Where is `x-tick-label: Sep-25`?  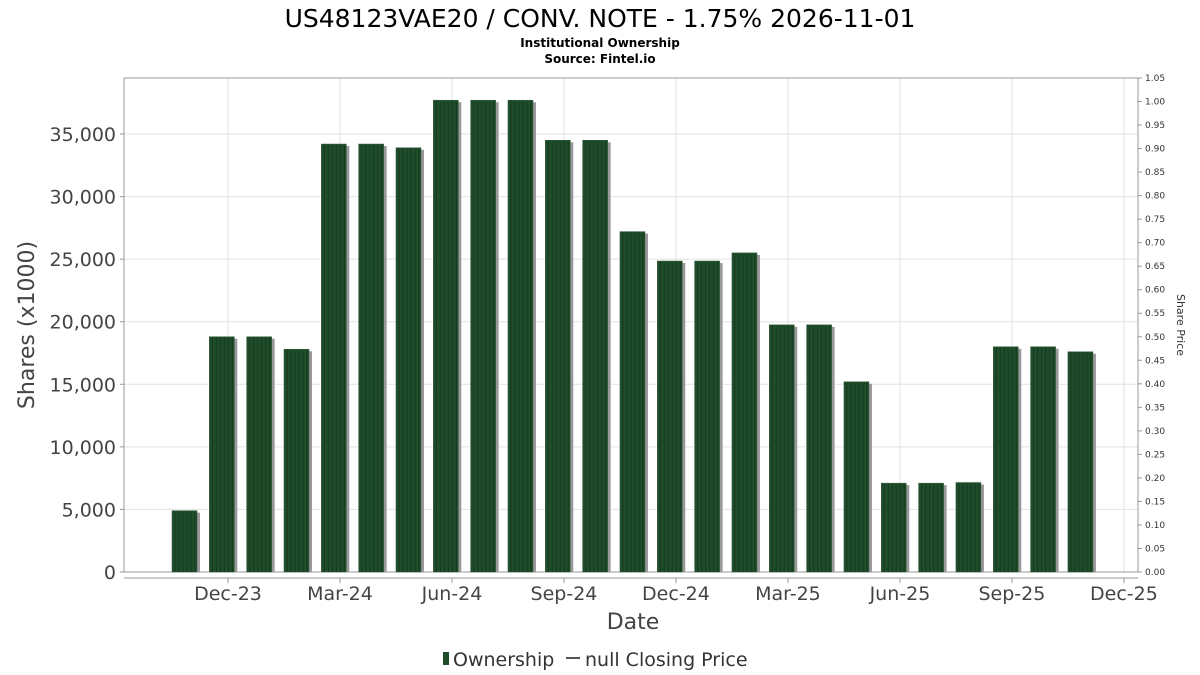 x-tick-label: Sep-25 is located at coordinates (1012, 594).